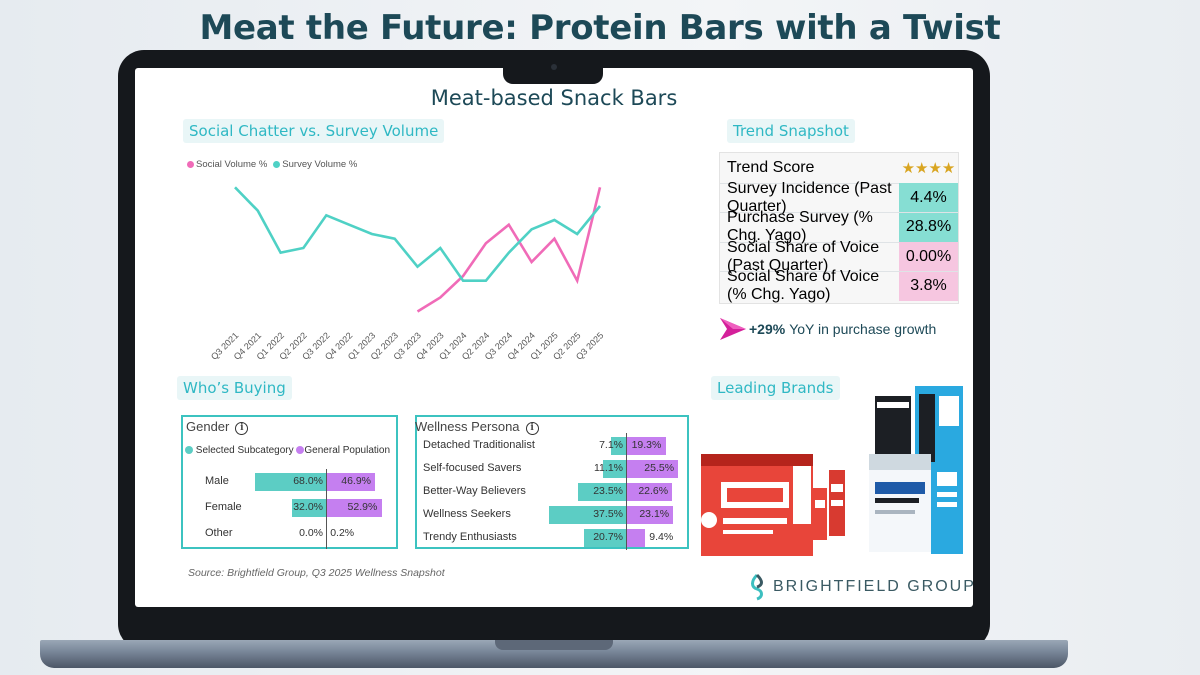 The image size is (1200, 675). I want to click on snapshot-row: Survey Incidence (Past Quarter) 4.4%, so click(839, 197).